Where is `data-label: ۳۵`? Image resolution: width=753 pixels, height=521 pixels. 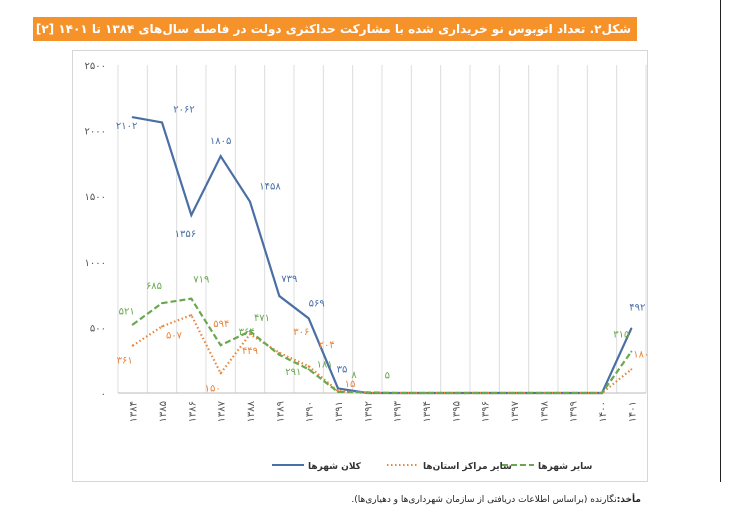 data-label: ۳۵ is located at coordinates (342, 369).